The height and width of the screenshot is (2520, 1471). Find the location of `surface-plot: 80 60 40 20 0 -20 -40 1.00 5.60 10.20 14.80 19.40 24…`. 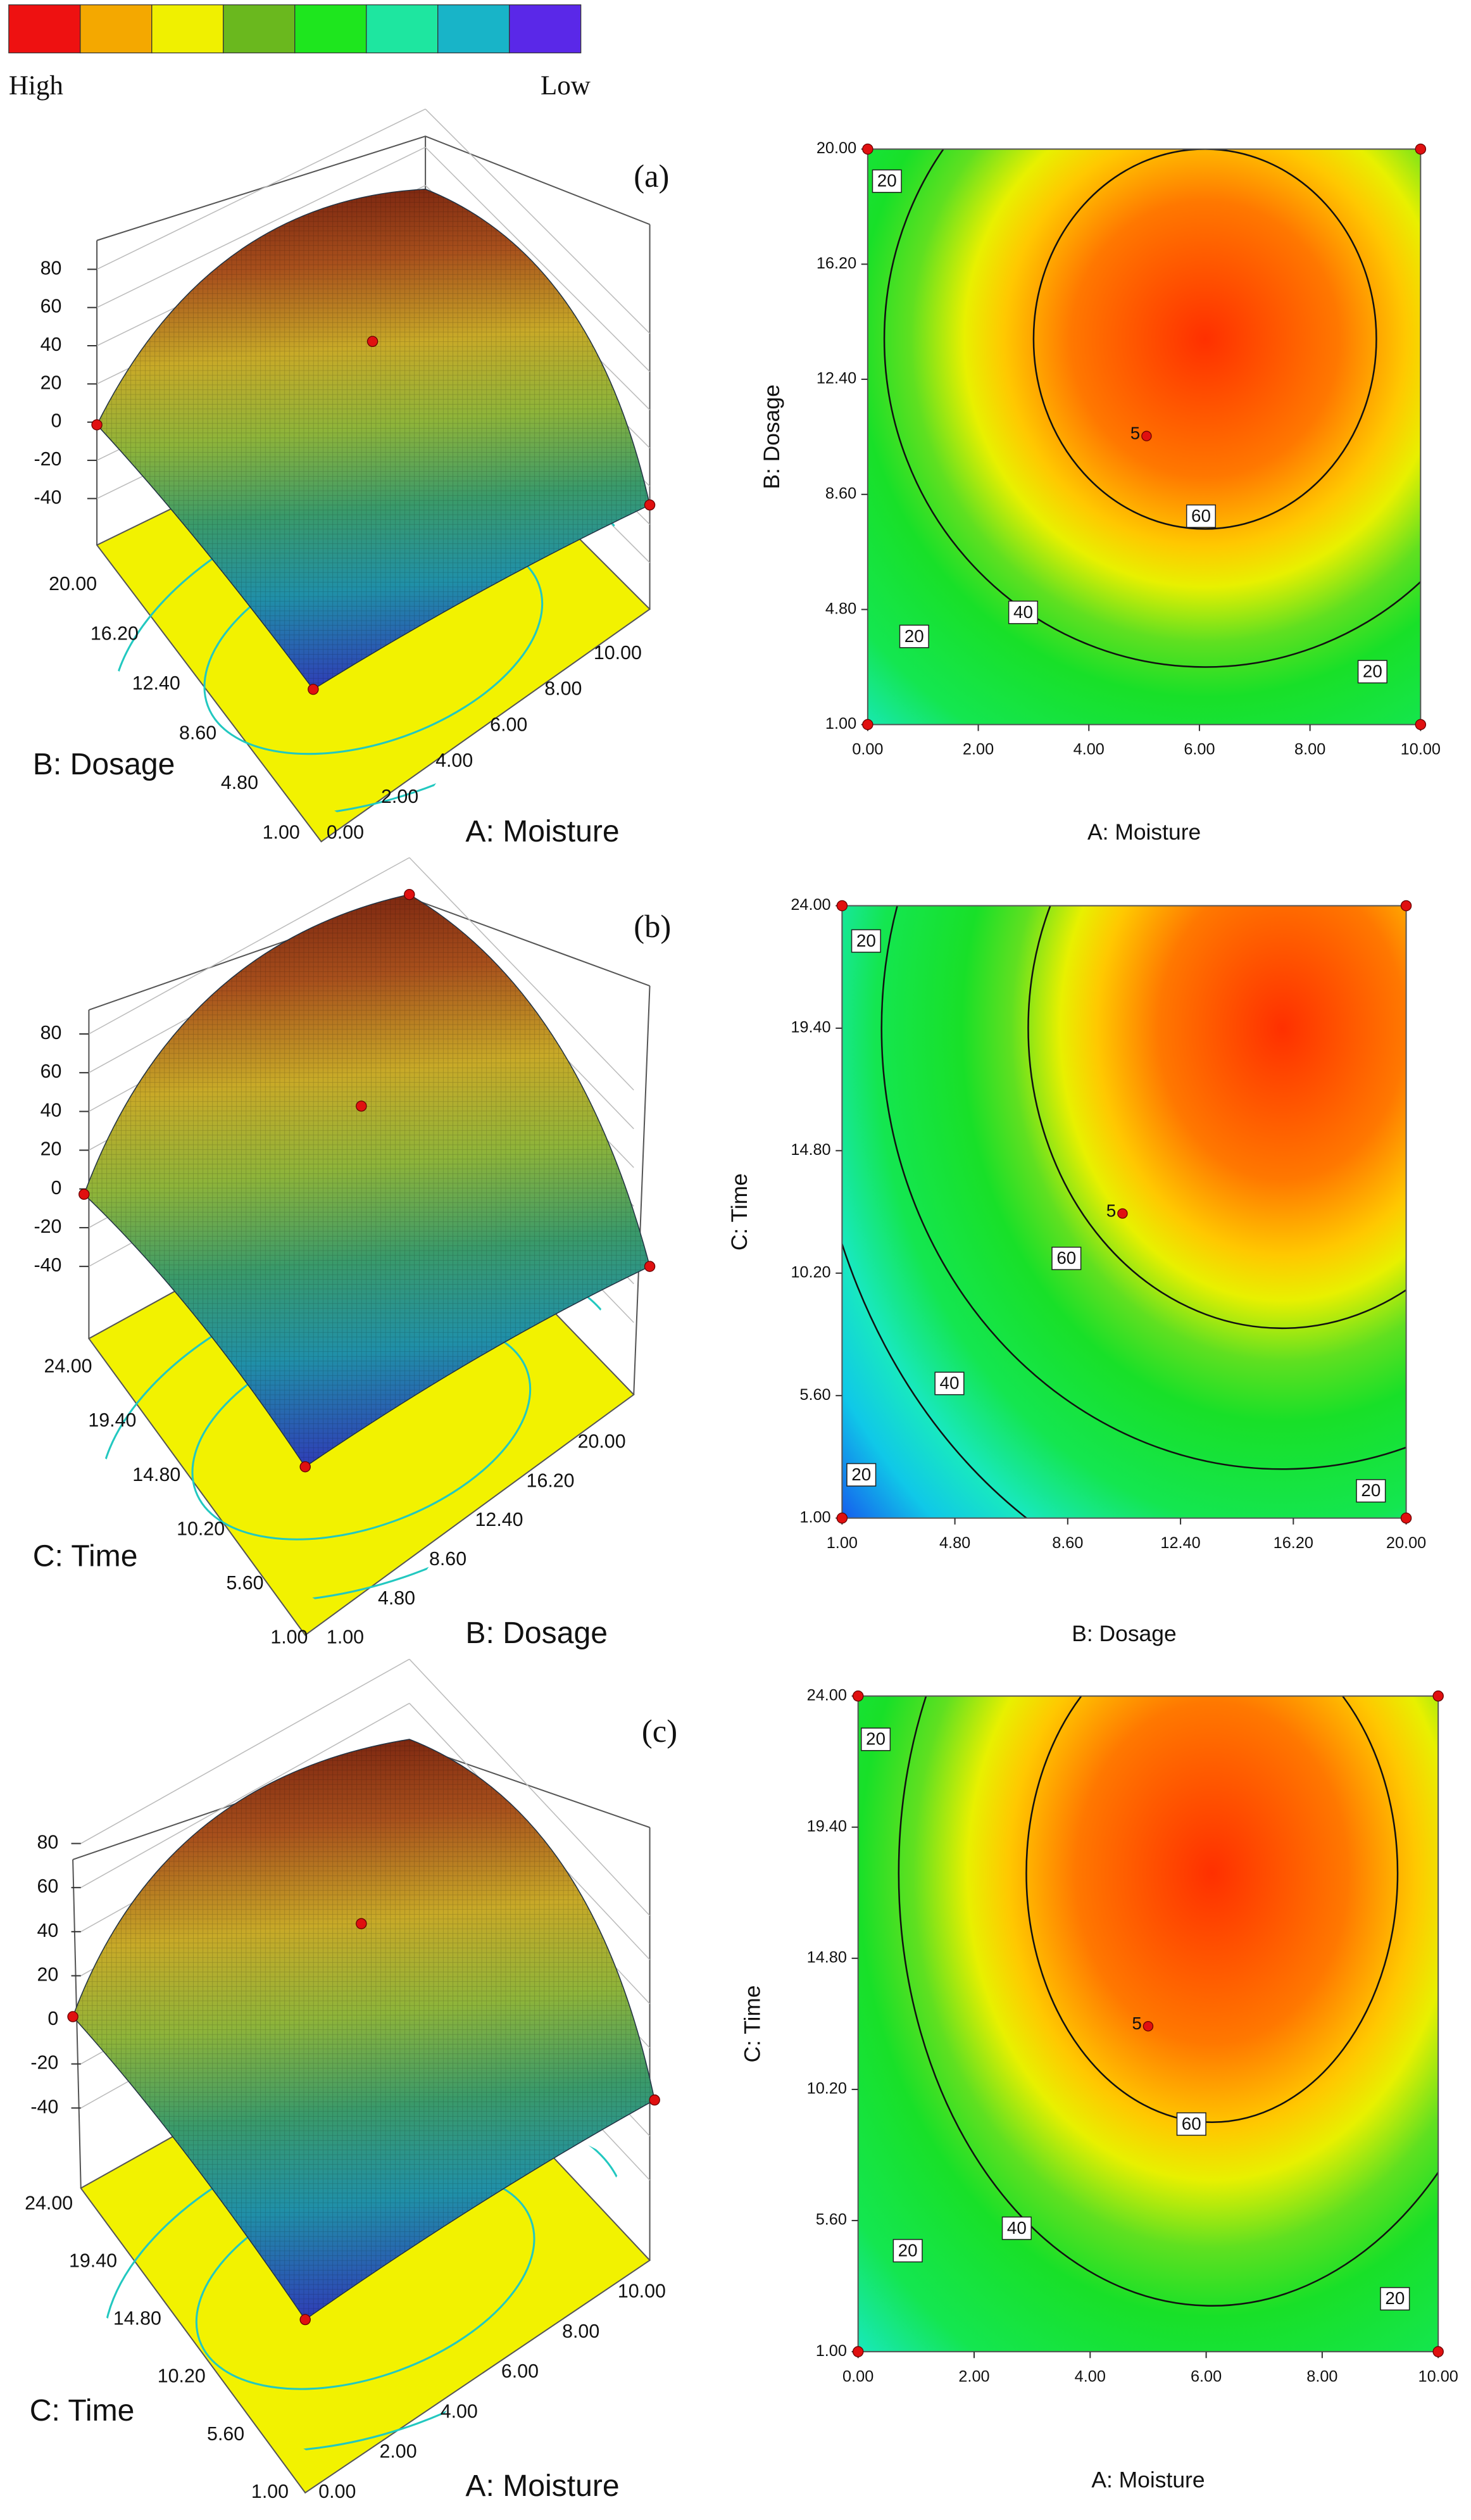

surface-plot: 80 60 40 20 0 -20 -40 1.00 5.60 10.20 14.80 19.40 24… is located at coordinates (352, 1253).